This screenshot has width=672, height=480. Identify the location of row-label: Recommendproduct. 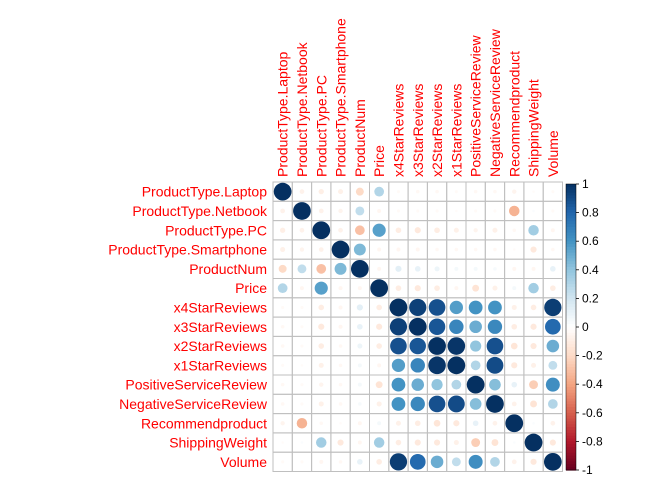
(204, 423).